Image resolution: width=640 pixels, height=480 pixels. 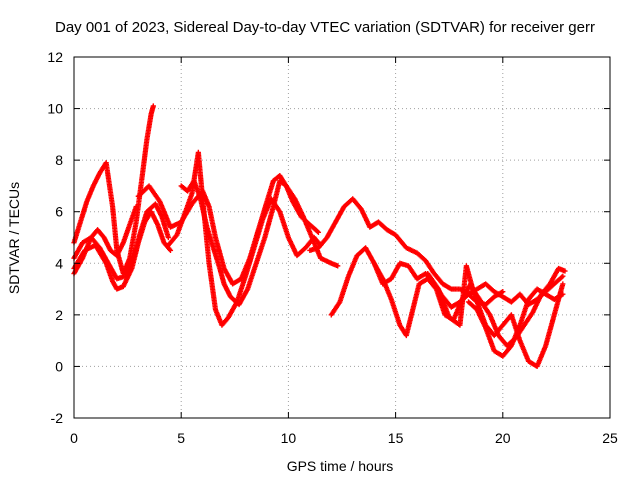 What do you see at coordinates (59, 212) in the screenshot?
I see `y-tick-label: 6` at bounding box center [59, 212].